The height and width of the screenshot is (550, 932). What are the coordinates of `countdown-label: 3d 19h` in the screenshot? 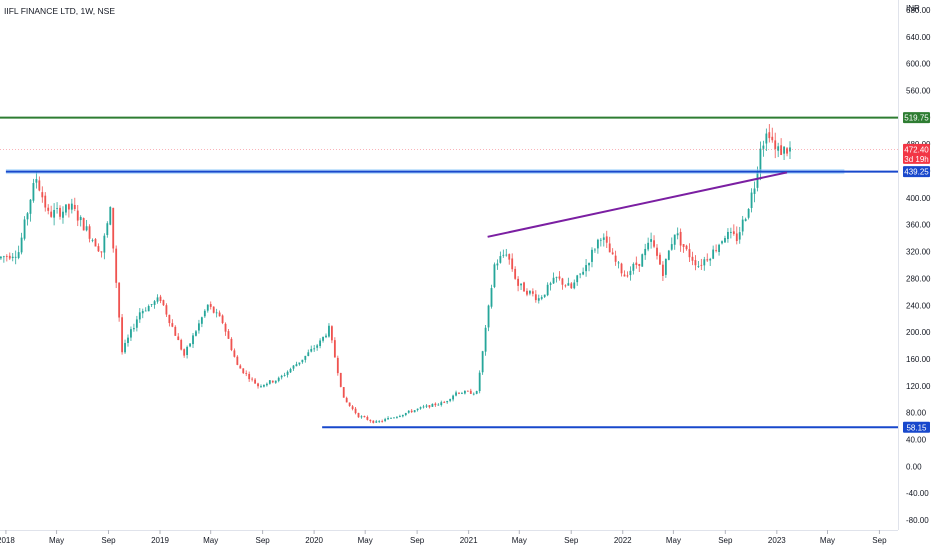 It's located at (916, 159).